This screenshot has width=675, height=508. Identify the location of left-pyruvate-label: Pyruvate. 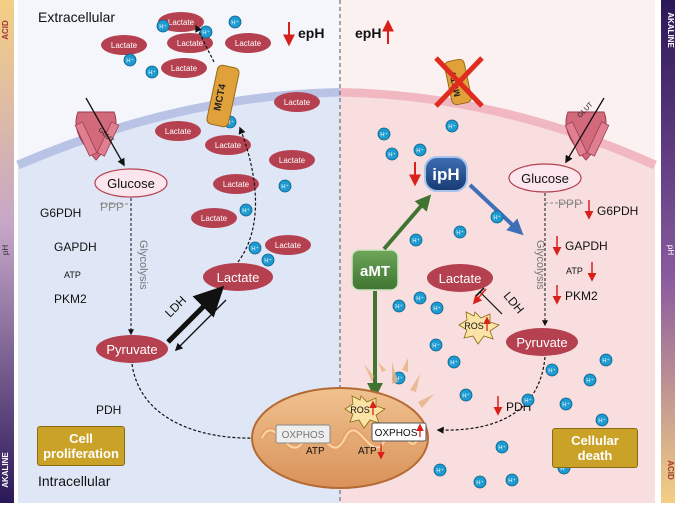
(131, 349).